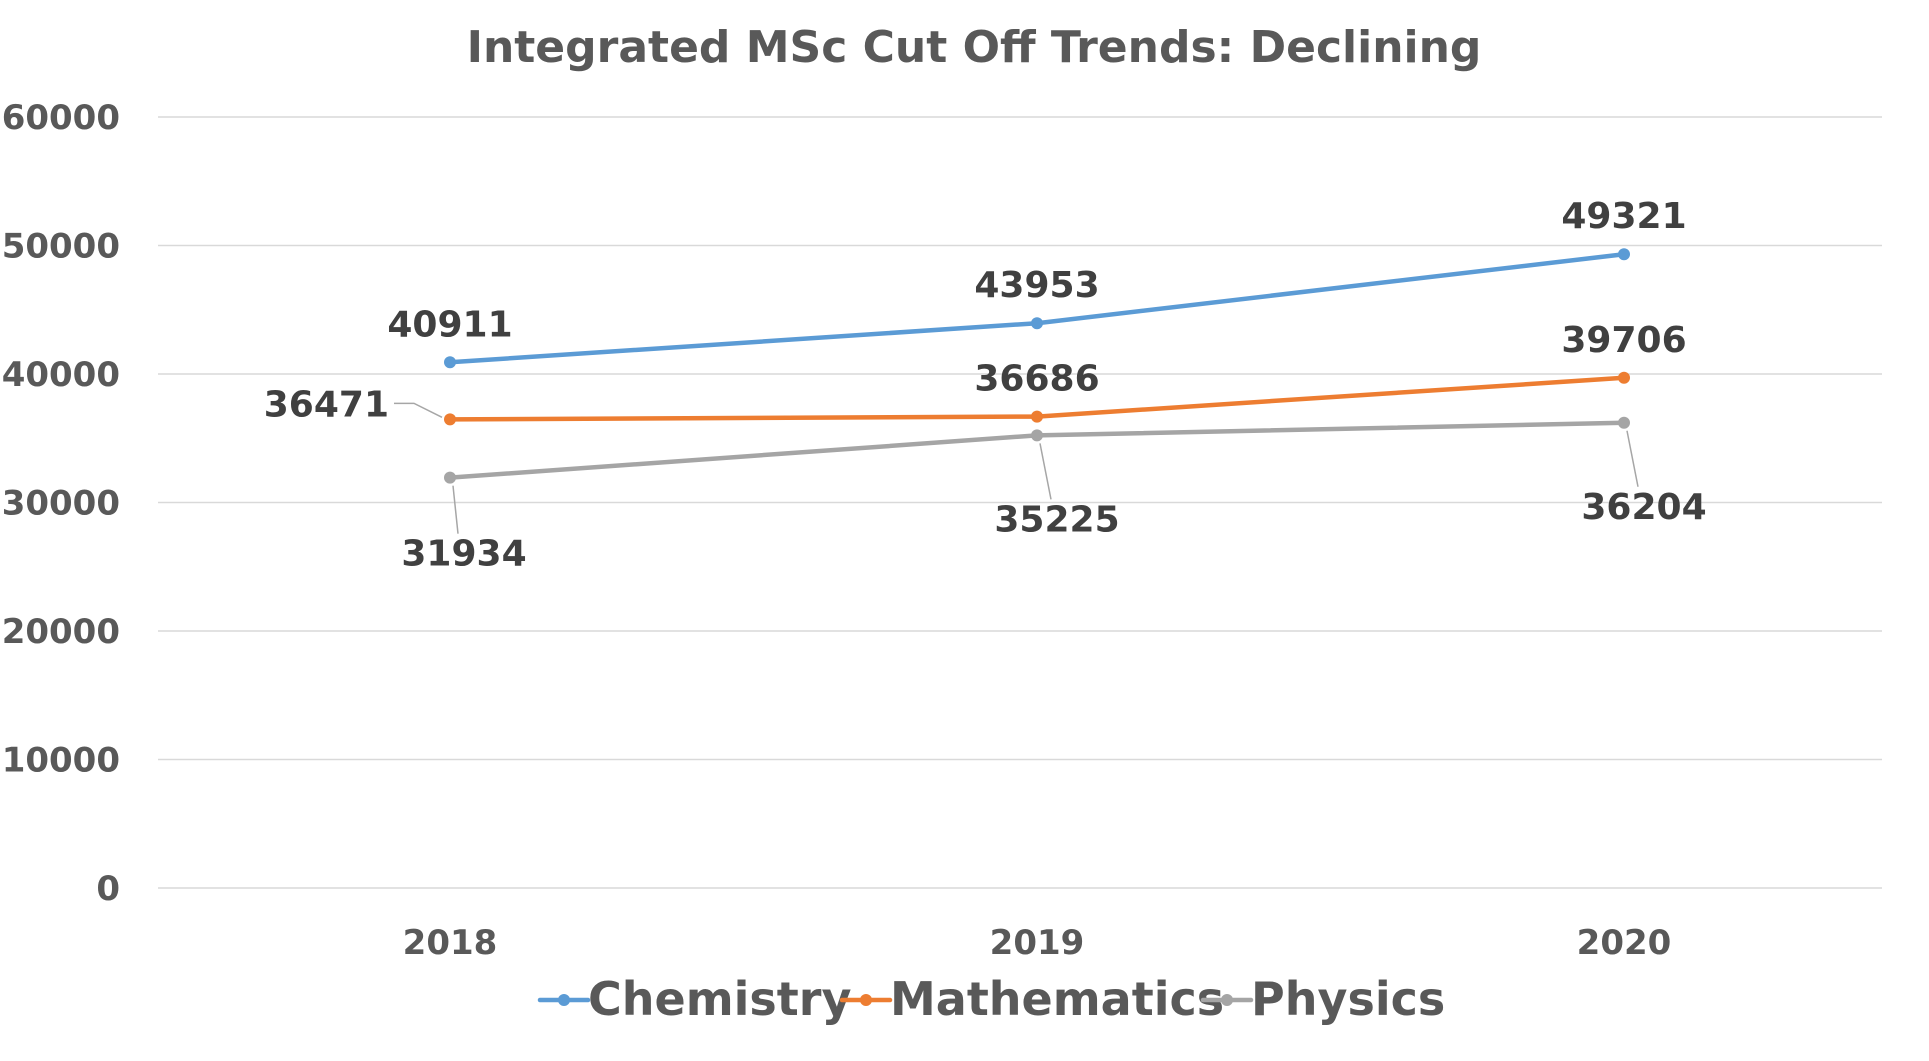 This screenshot has width=1929, height=1061. Describe the element at coordinates (1056, 519) in the screenshot. I see `data-label-physics: 35225` at that location.